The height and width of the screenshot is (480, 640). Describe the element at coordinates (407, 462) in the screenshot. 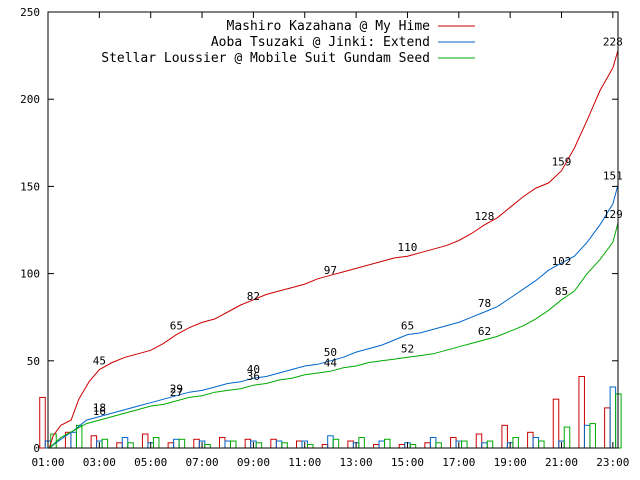

I see `x-tick-label: 15:00` at that location.